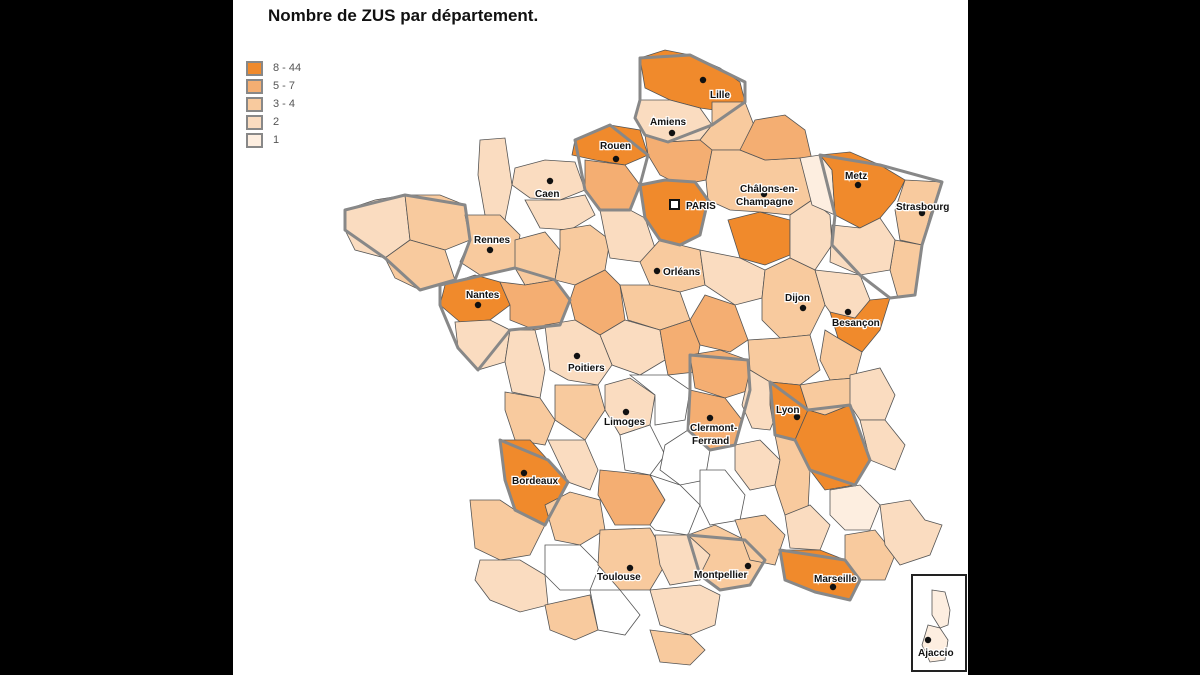 The image size is (1200, 675). What do you see at coordinates (615, 146) in the screenshot?
I see `city-label: Rouen` at bounding box center [615, 146].